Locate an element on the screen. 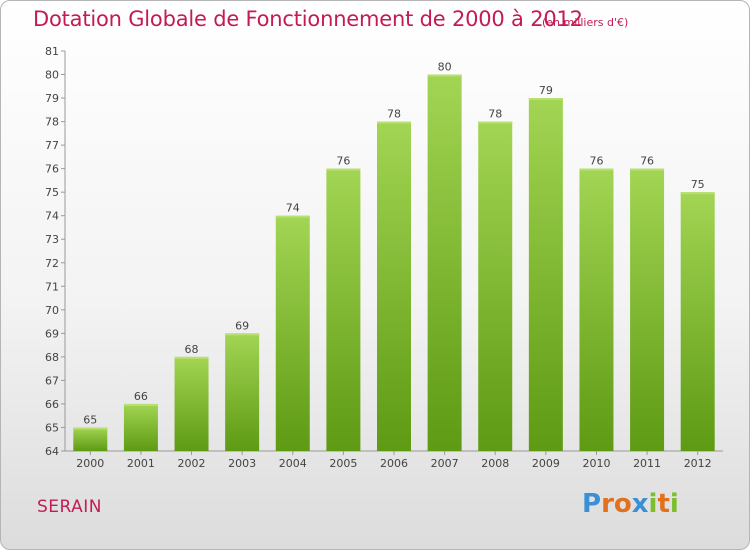 The image size is (750, 550). x-tick-label: 2007 is located at coordinates (445, 463).